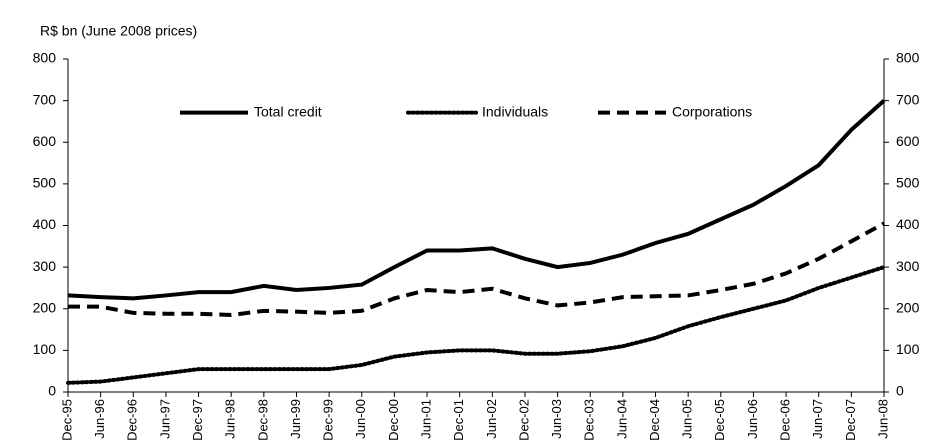 The width and height of the screenshot is (940, 444). Describe the element at coordinates (99, 419) in the screenshot. I see `x-tick-label: Jun-96` at that location.